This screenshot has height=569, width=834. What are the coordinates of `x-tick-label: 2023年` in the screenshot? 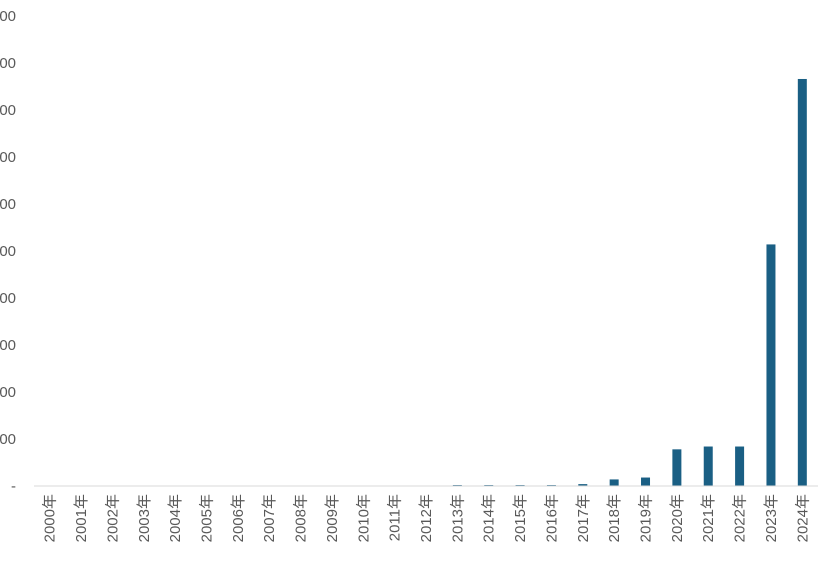 It's located at (771, 518).